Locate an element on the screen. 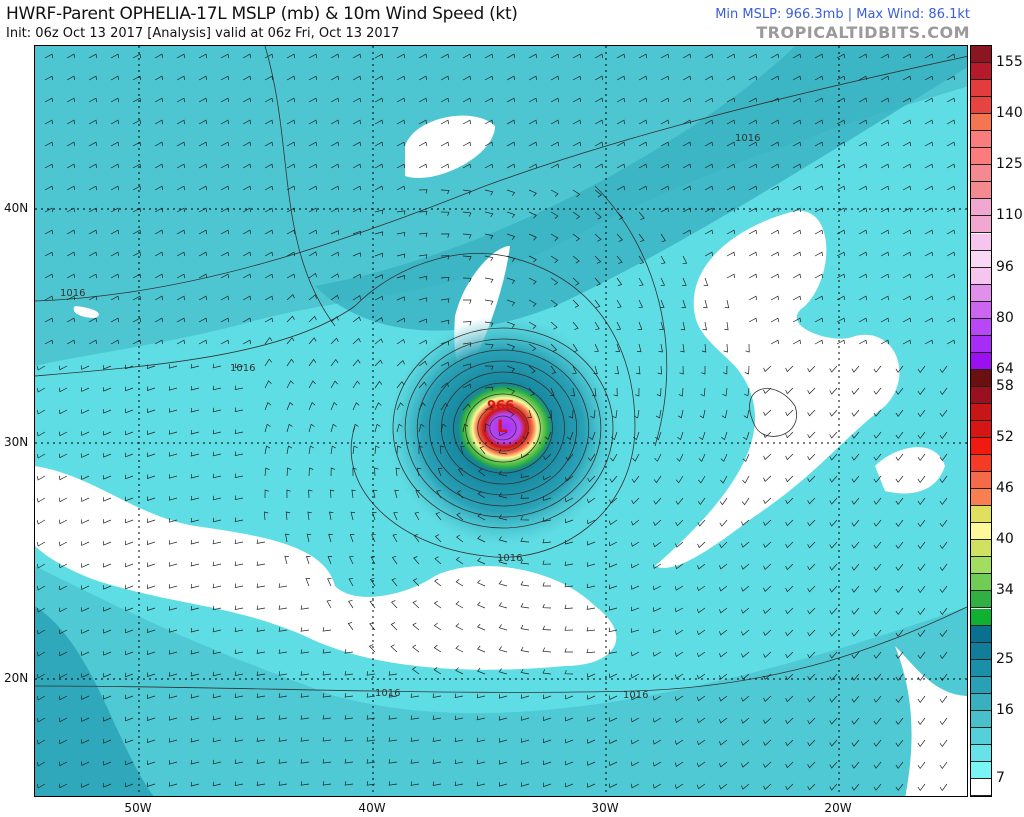 The height and width of the screenshot is (817, 1024). center-pressure-label: 966 is located at coordinates (500, 406).